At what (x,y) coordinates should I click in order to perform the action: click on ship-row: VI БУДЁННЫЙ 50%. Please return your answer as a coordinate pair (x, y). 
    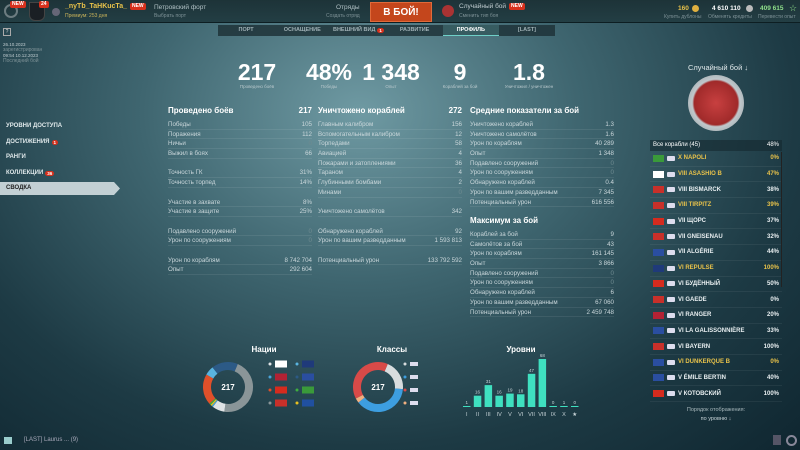
    Looking at the image, I should click on (716, 285).